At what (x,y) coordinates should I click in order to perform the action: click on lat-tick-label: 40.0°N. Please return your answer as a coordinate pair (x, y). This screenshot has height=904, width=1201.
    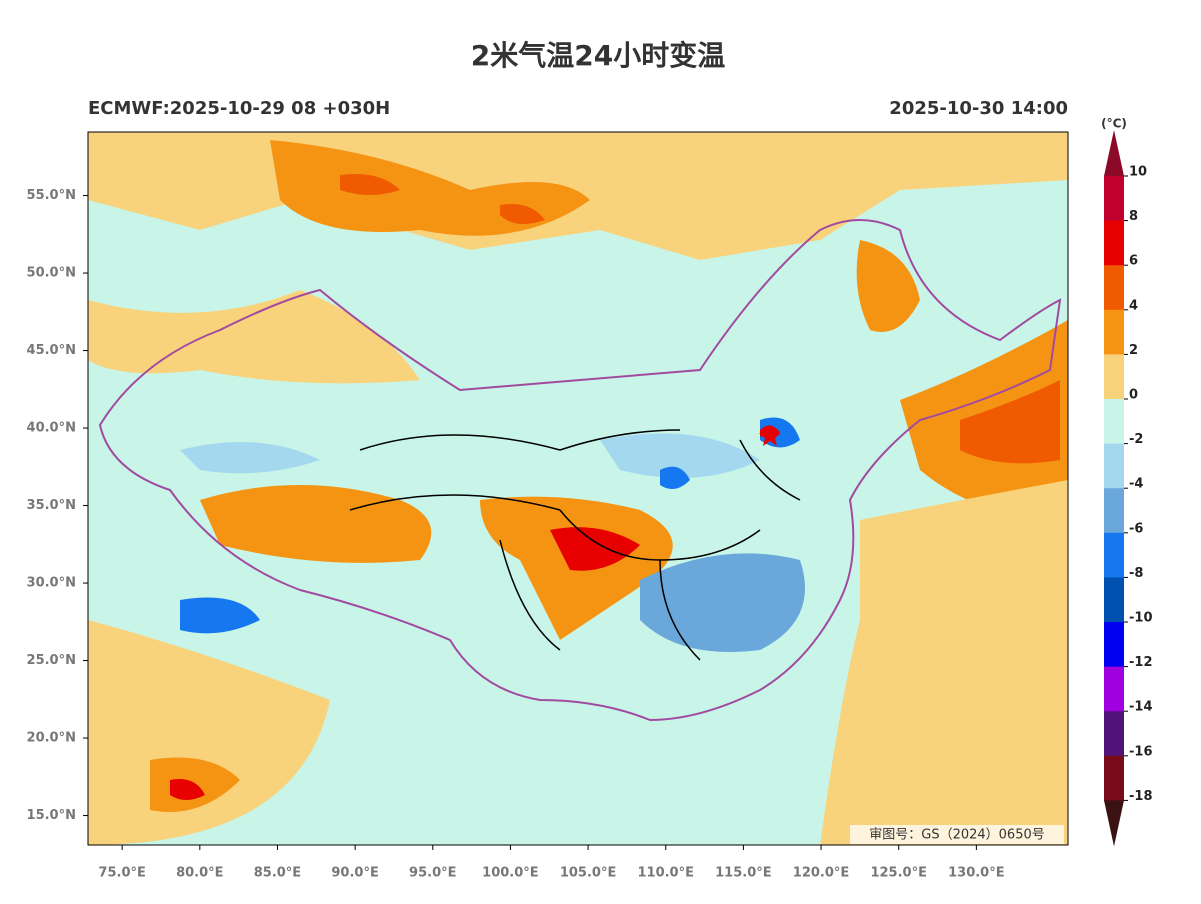
    Looking at the image, I should click on (51, 428).